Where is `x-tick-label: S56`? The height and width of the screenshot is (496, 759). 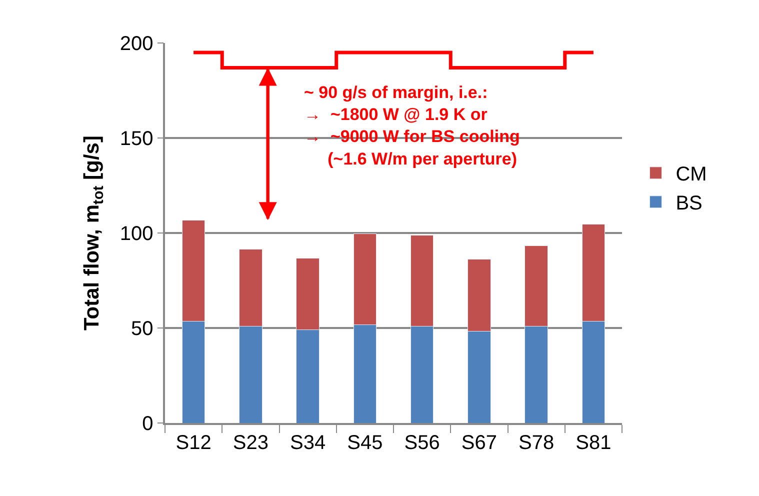
x-tick-label: S56 is located at coordinates (422, 443).